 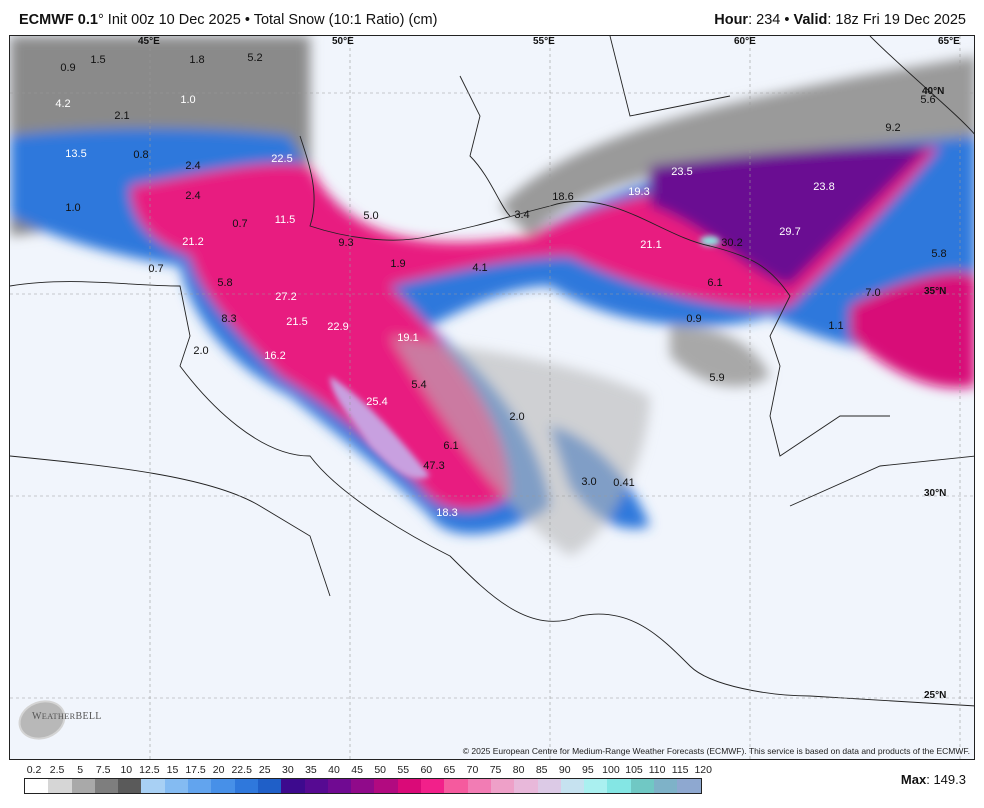 I want to click on snow-total-label: 3.4, so click(x=522, y=215).